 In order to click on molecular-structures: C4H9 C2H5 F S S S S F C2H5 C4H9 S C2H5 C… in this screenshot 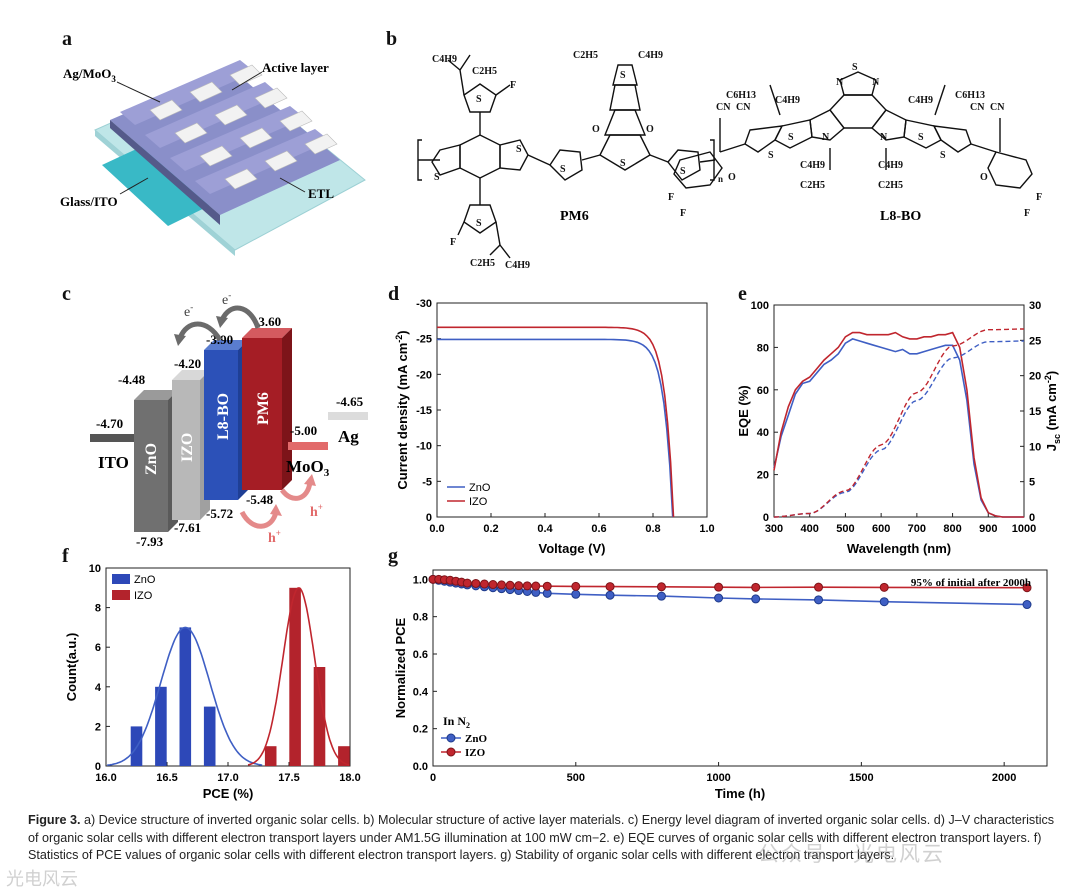, I will do `click(729, 160)`.